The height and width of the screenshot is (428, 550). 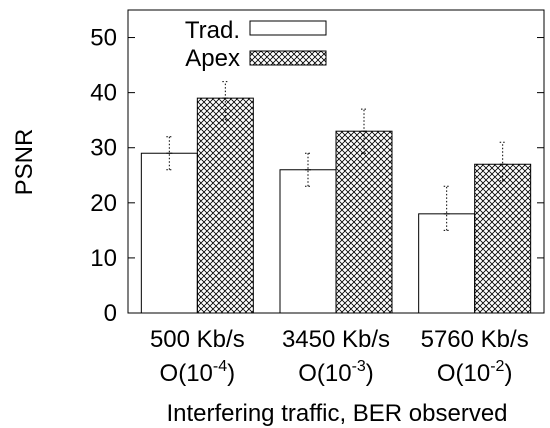 I want to click on y-tick-label: 20, so click(x=103, y=203).